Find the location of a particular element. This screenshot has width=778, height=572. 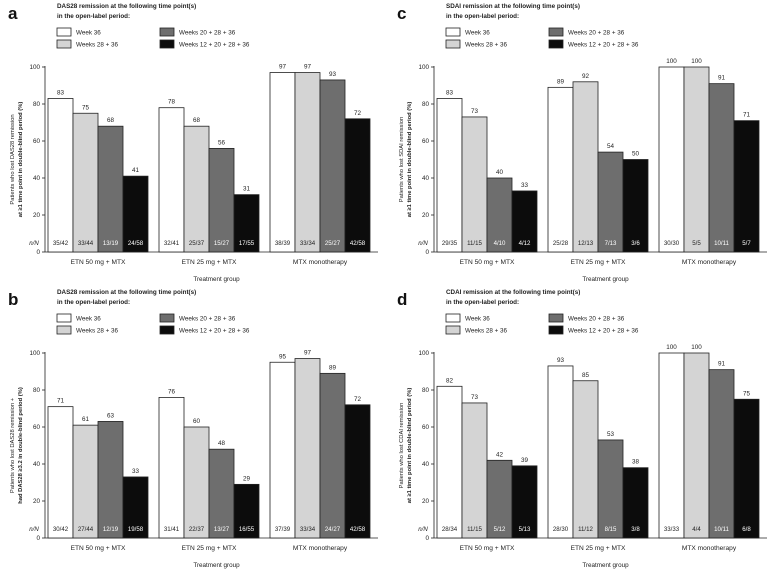

bar-count-label: 27/44 is located at coordinates (86, 529).